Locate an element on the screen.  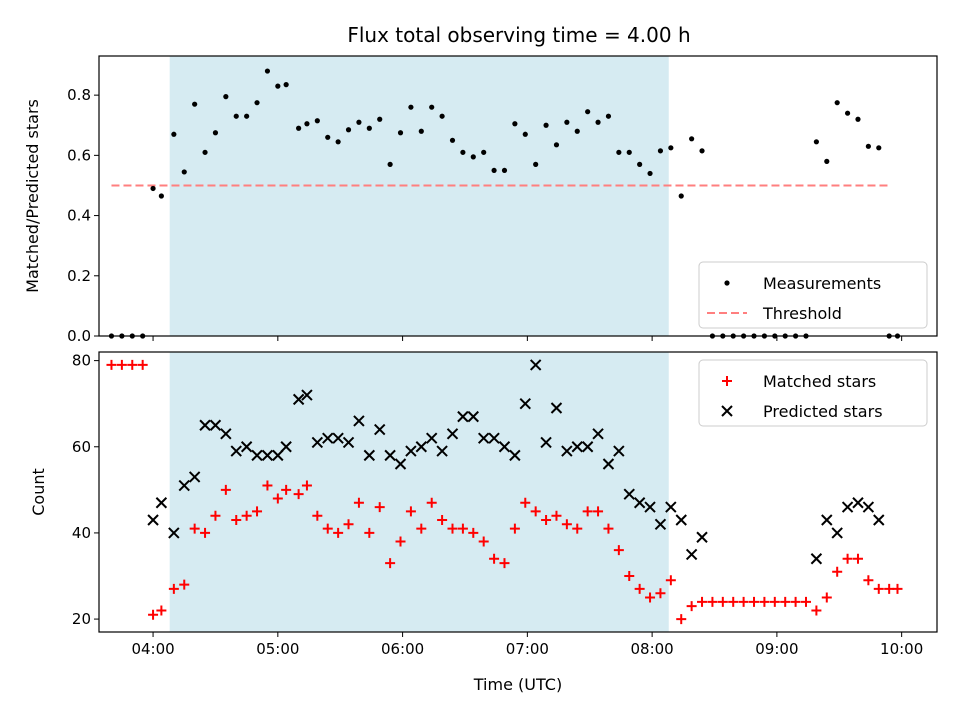
legend-label: Predicted stars is located at coordinates (823, 411).